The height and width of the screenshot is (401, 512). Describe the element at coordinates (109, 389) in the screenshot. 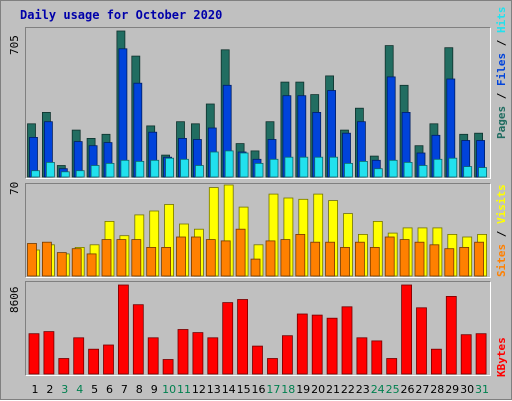

I see `day-label: 6` at that location.